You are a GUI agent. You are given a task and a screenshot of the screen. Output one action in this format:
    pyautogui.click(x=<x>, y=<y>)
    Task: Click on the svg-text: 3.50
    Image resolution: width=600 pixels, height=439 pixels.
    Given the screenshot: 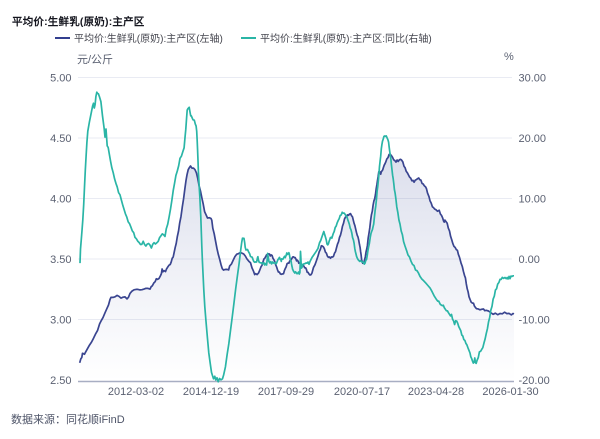 What is the action you would take?
    pyautogui.click(x=60, y=260)
    